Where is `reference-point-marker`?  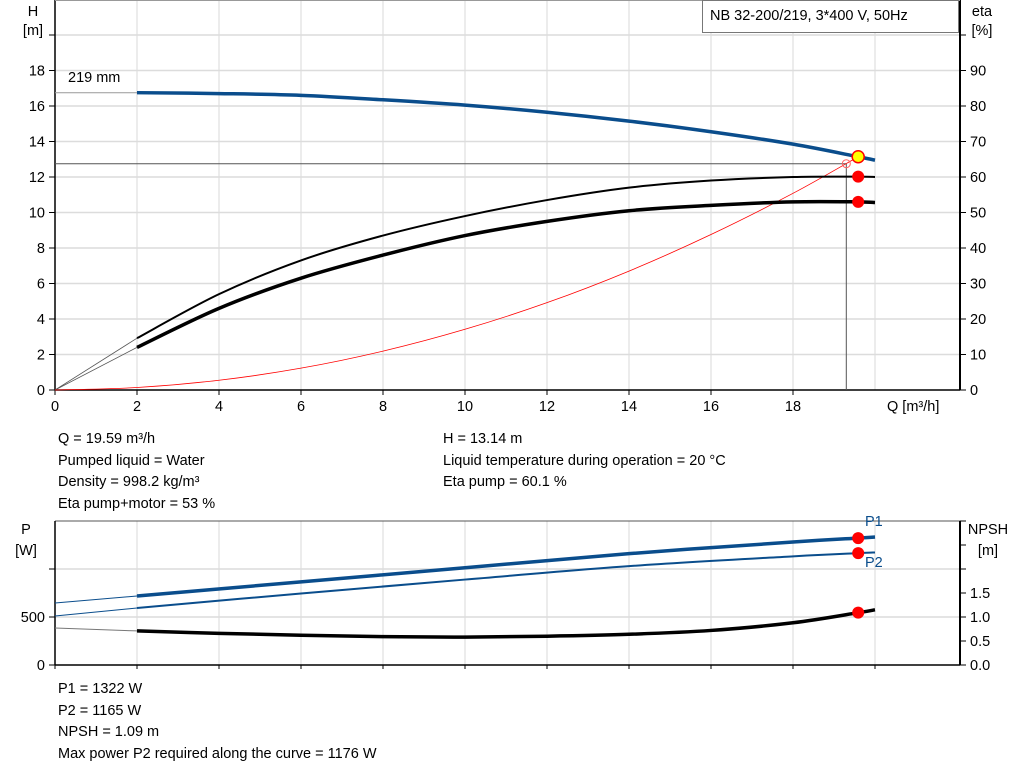 reference-point-marker is located at coordinates (846, 164).